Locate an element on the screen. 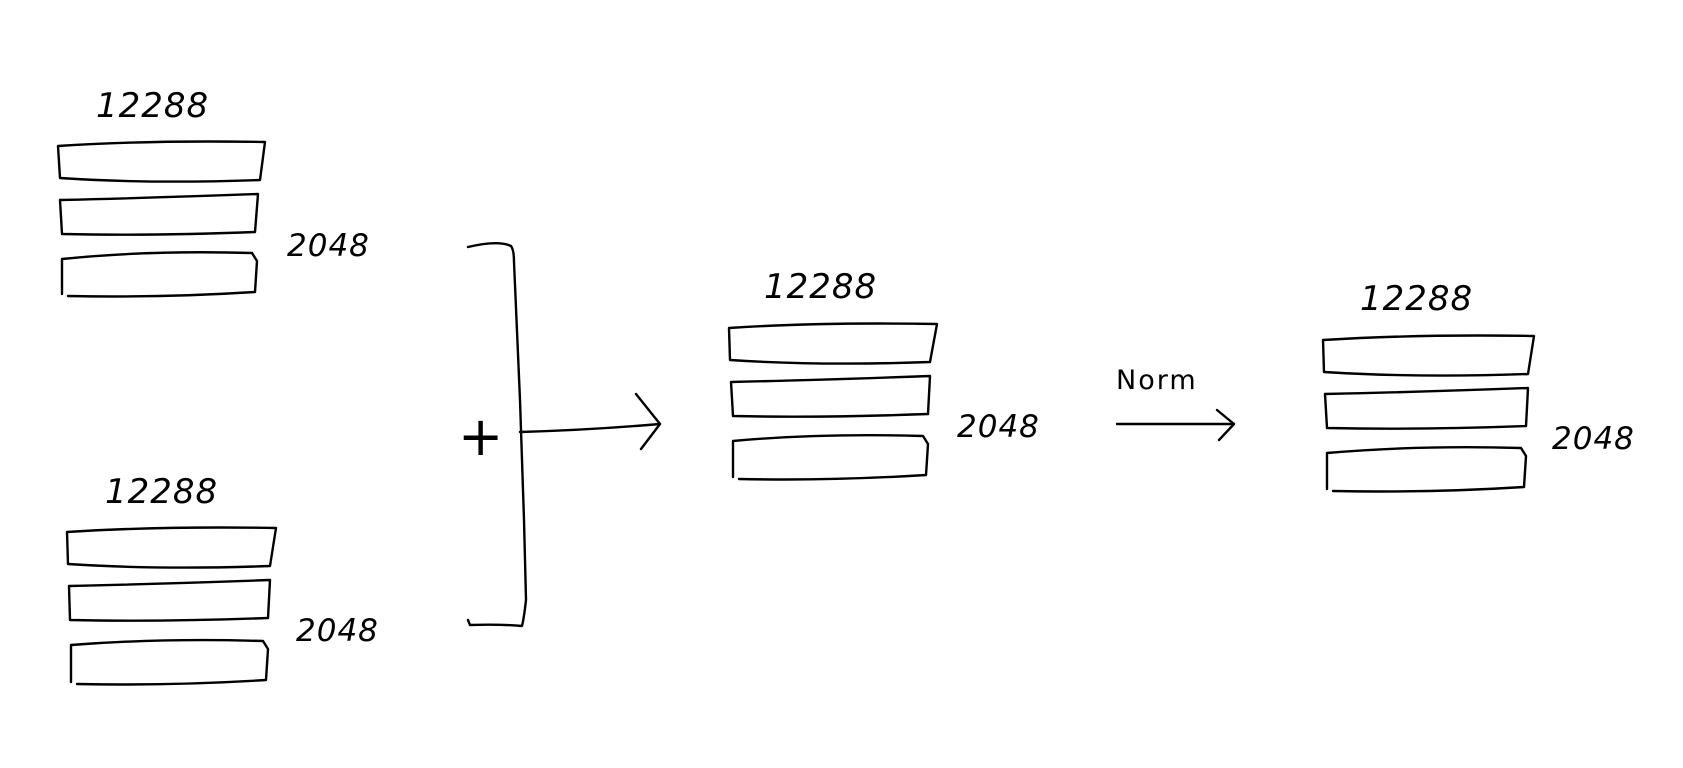  tensor-sum: 12288 2048 is located at coordinates (883, 374).